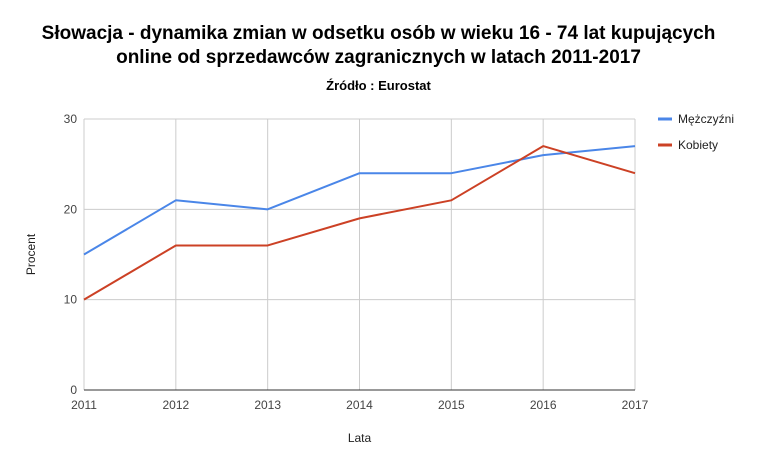 The width and height of the screenshot is (757, 468). I want to click on legend-label: Mężczyźni, so click(706, 119).